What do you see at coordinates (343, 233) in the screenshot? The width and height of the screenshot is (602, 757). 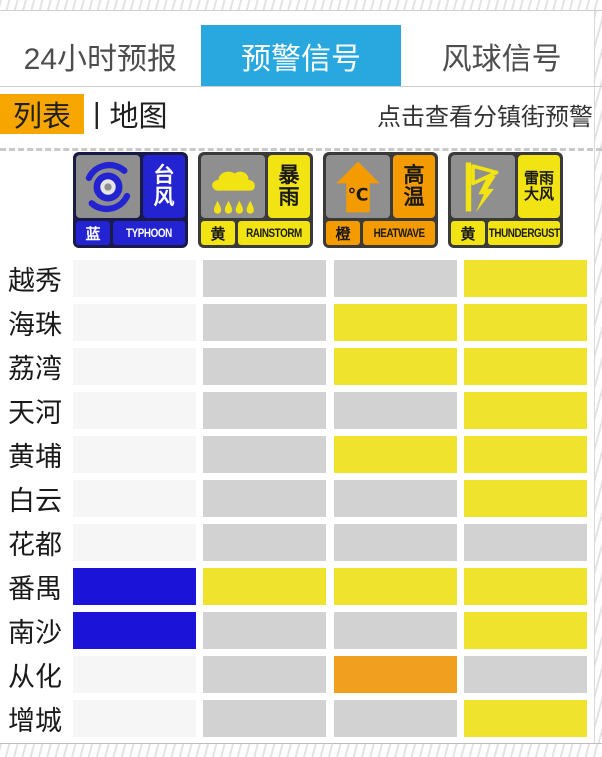 I see `warning-level-badge: 橙` at bounding box center [343, 233].